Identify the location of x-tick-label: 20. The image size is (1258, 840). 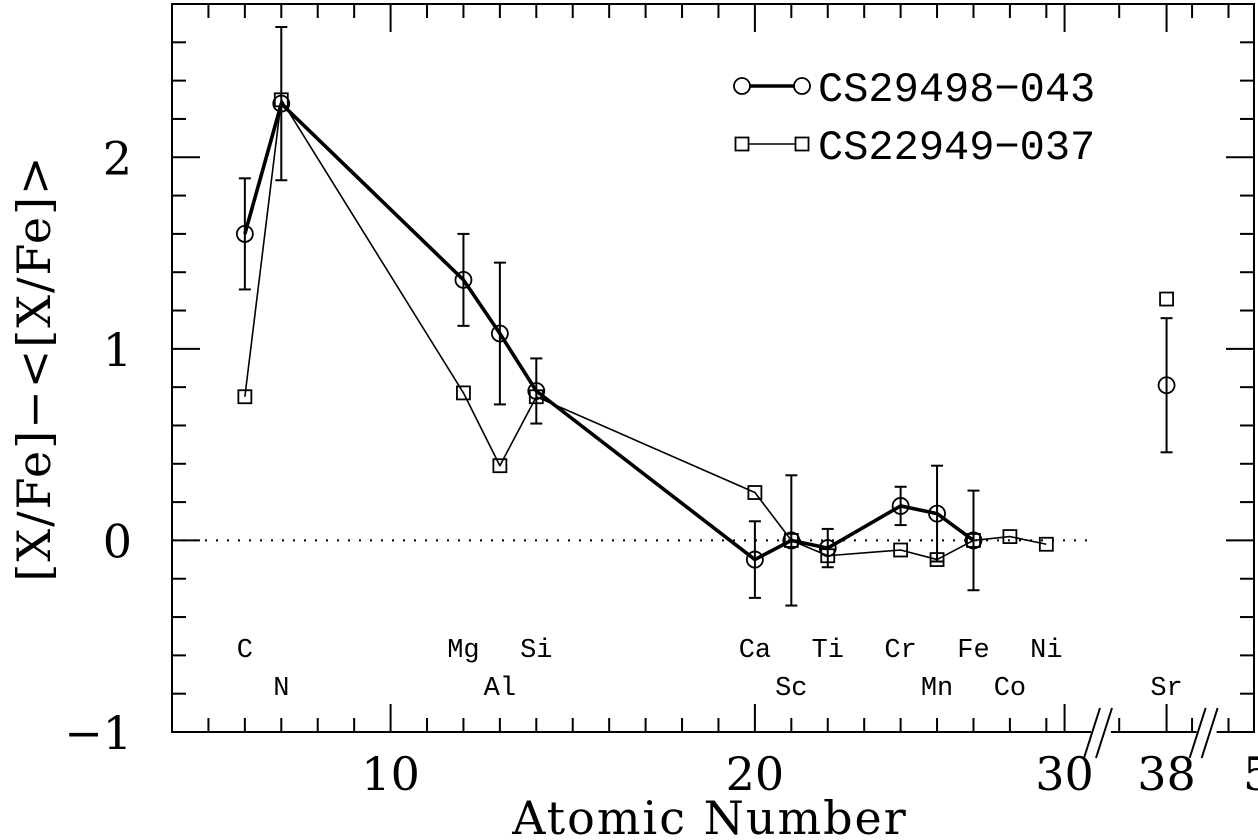
(755, 774).